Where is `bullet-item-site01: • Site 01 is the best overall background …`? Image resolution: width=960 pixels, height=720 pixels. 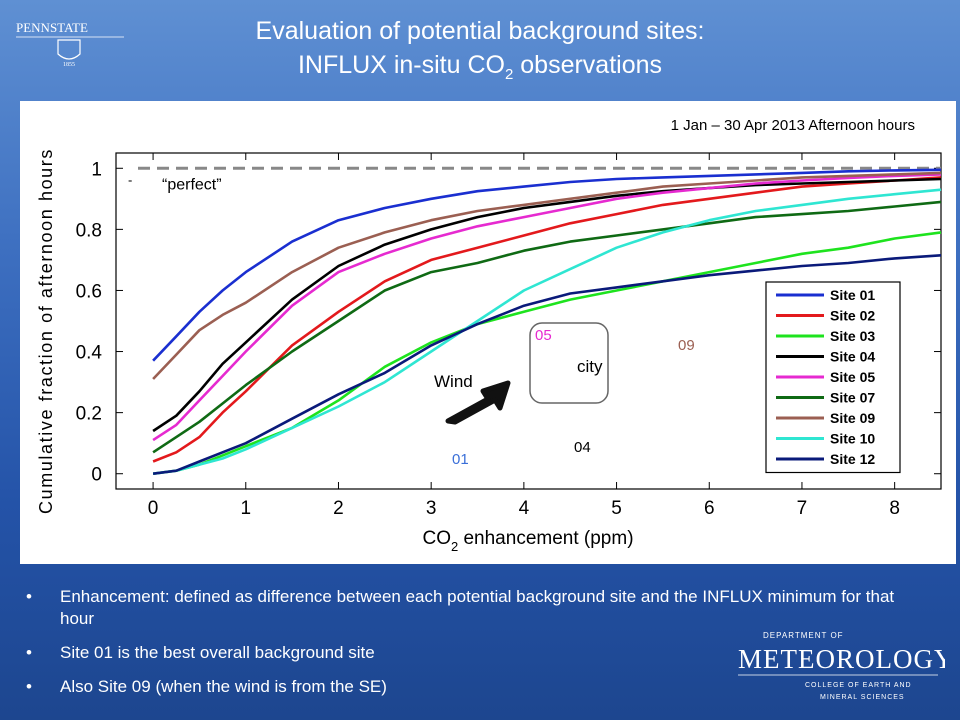
bullet-item-site01: • Site 01 is the best overall background … is located at coordinates (200, 652).